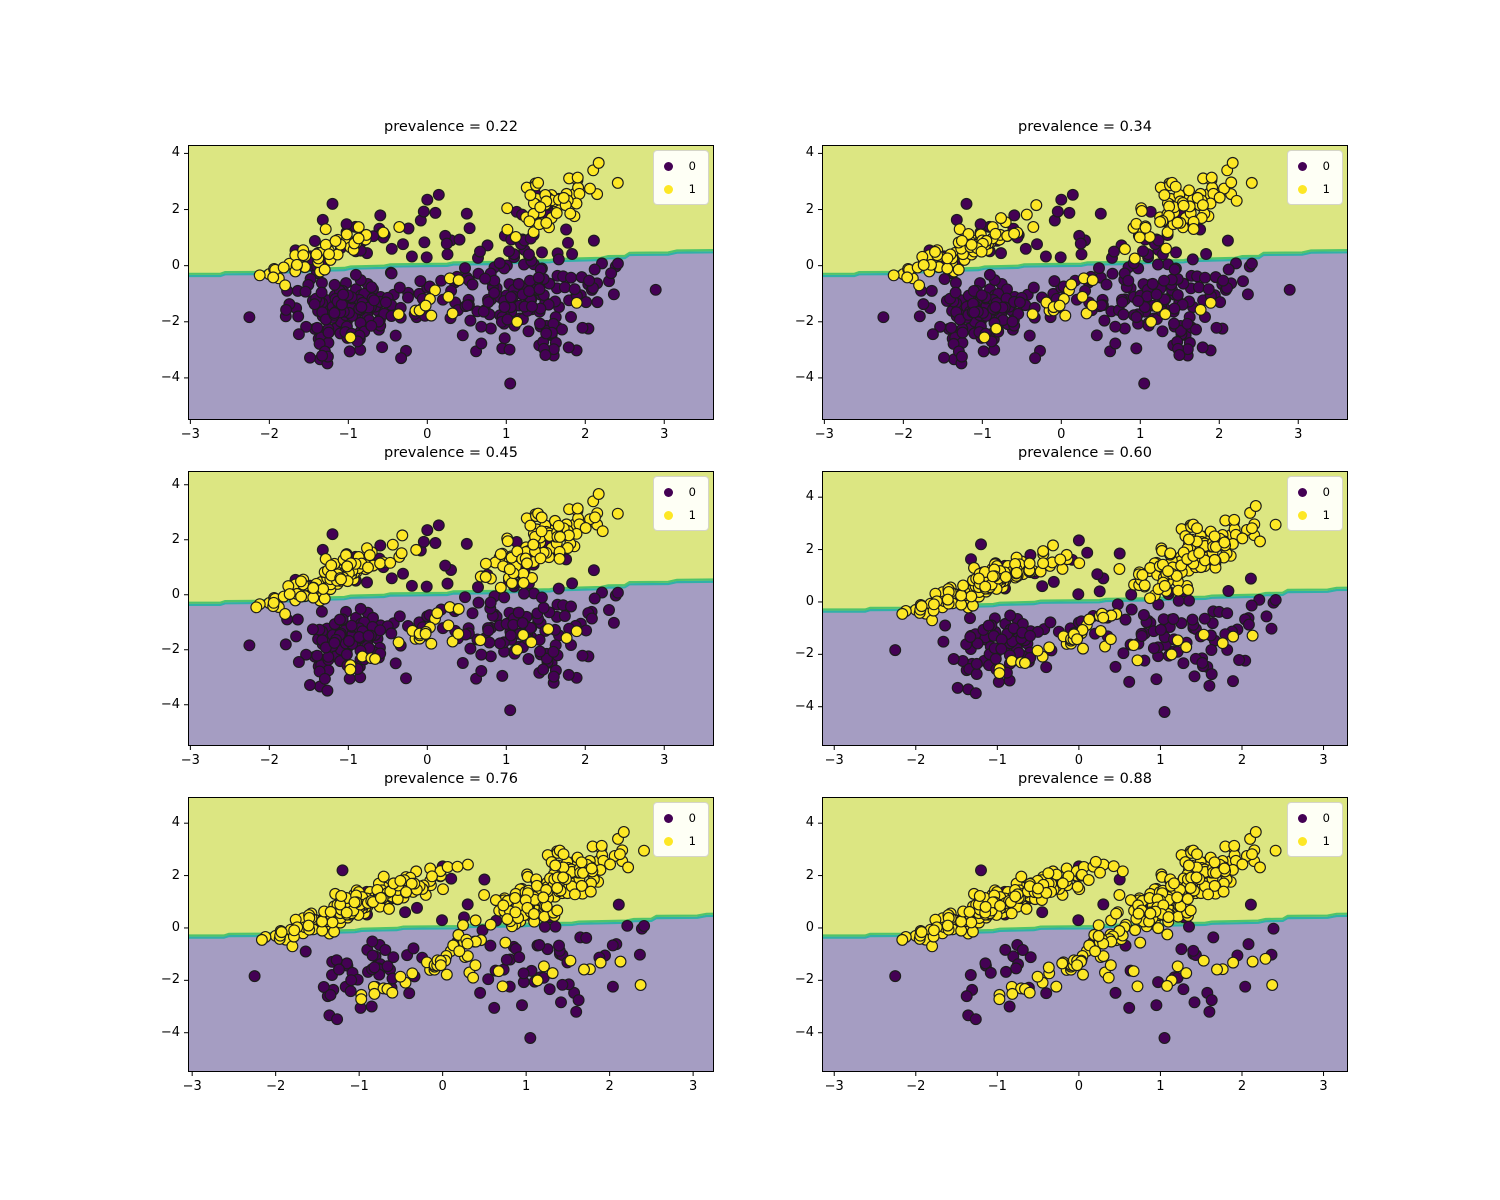  What do you see at coordinates (451, 127) in the screenshot?
I see `subplot-title: prevalence = 0.22` at bounding box center [451, 127].